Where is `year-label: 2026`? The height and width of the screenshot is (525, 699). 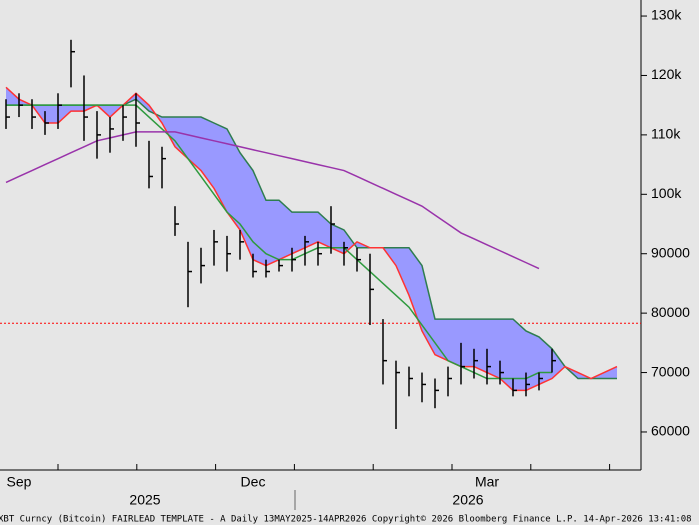
year-label: 2026 is located at coordinates (467, 500).